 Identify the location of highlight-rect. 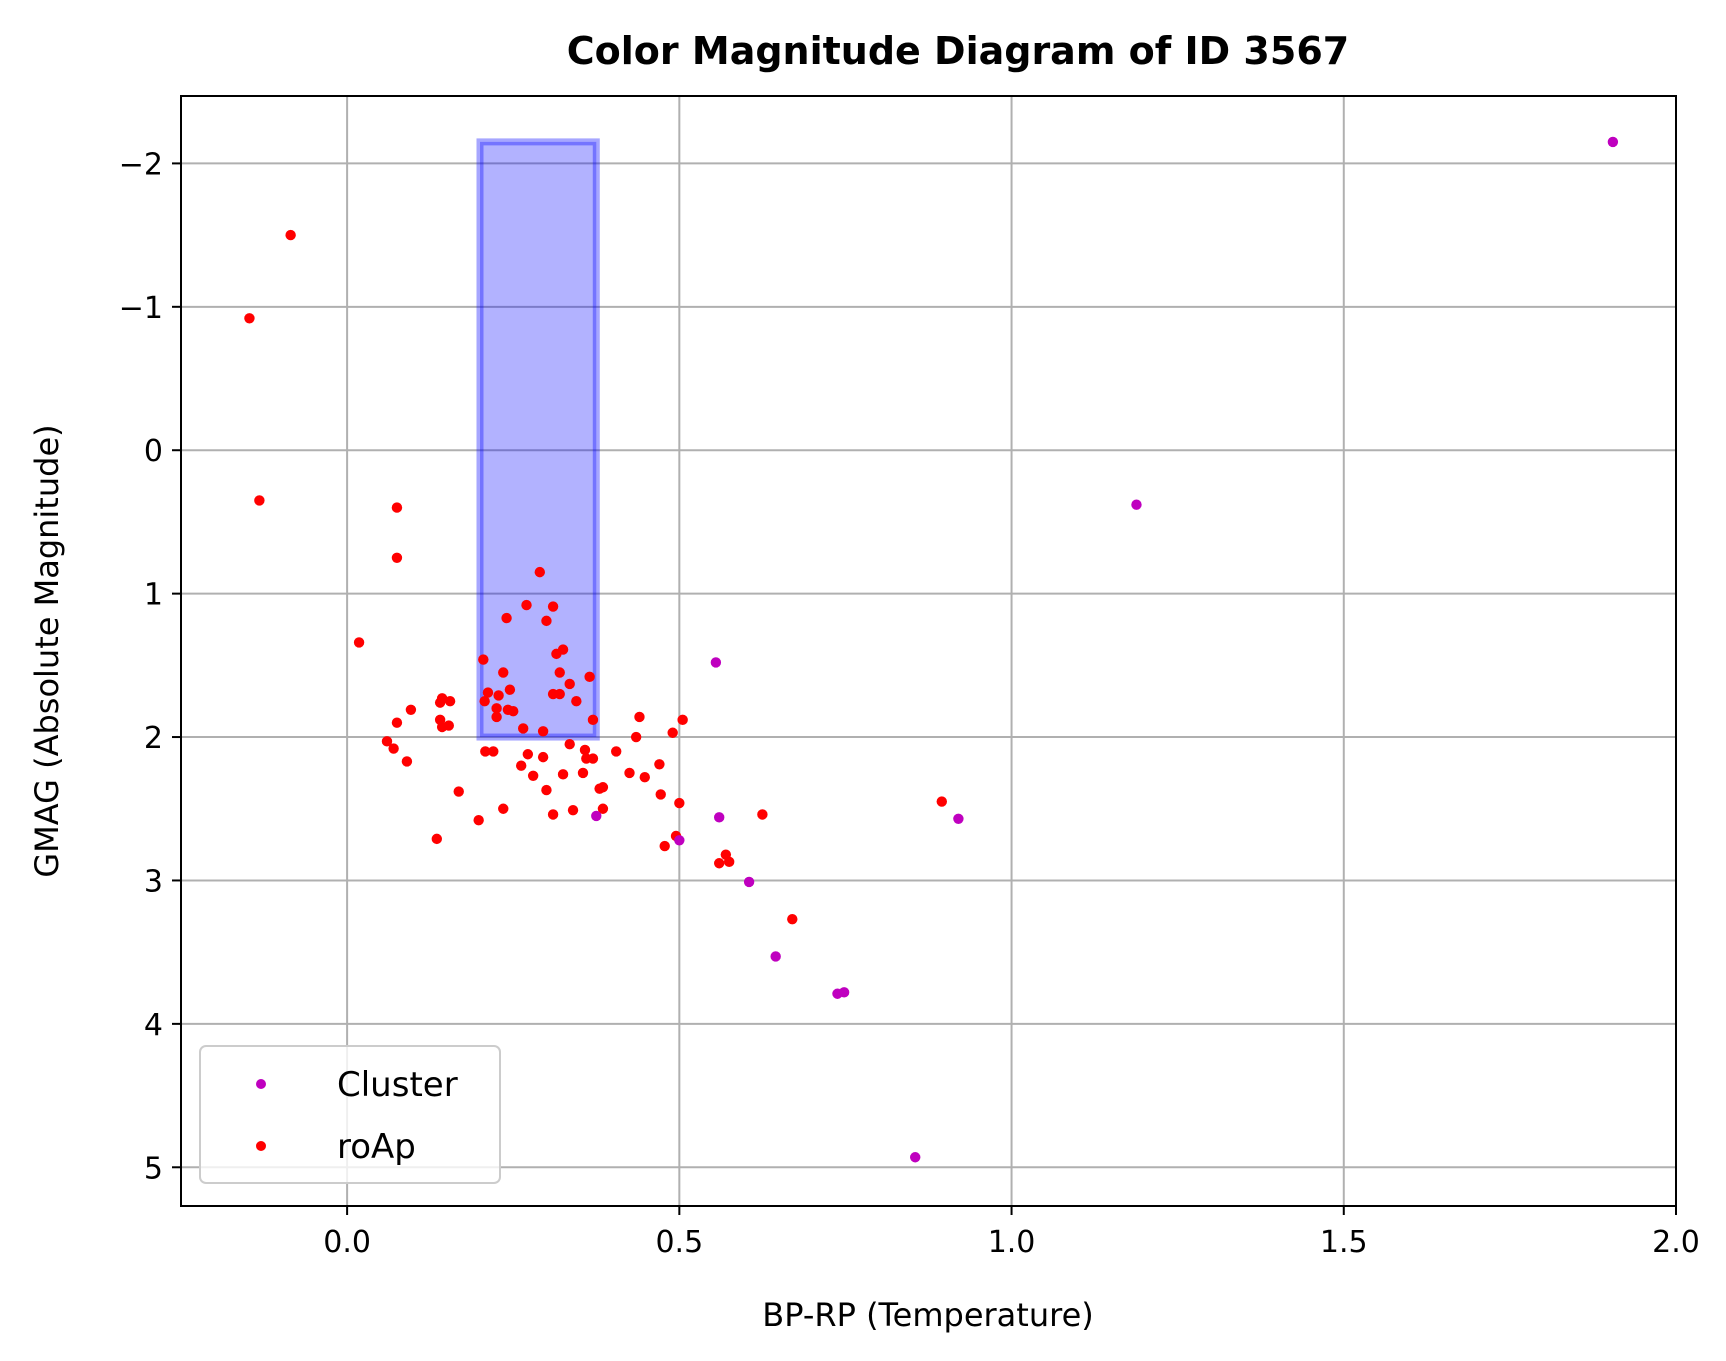
(538, 439).